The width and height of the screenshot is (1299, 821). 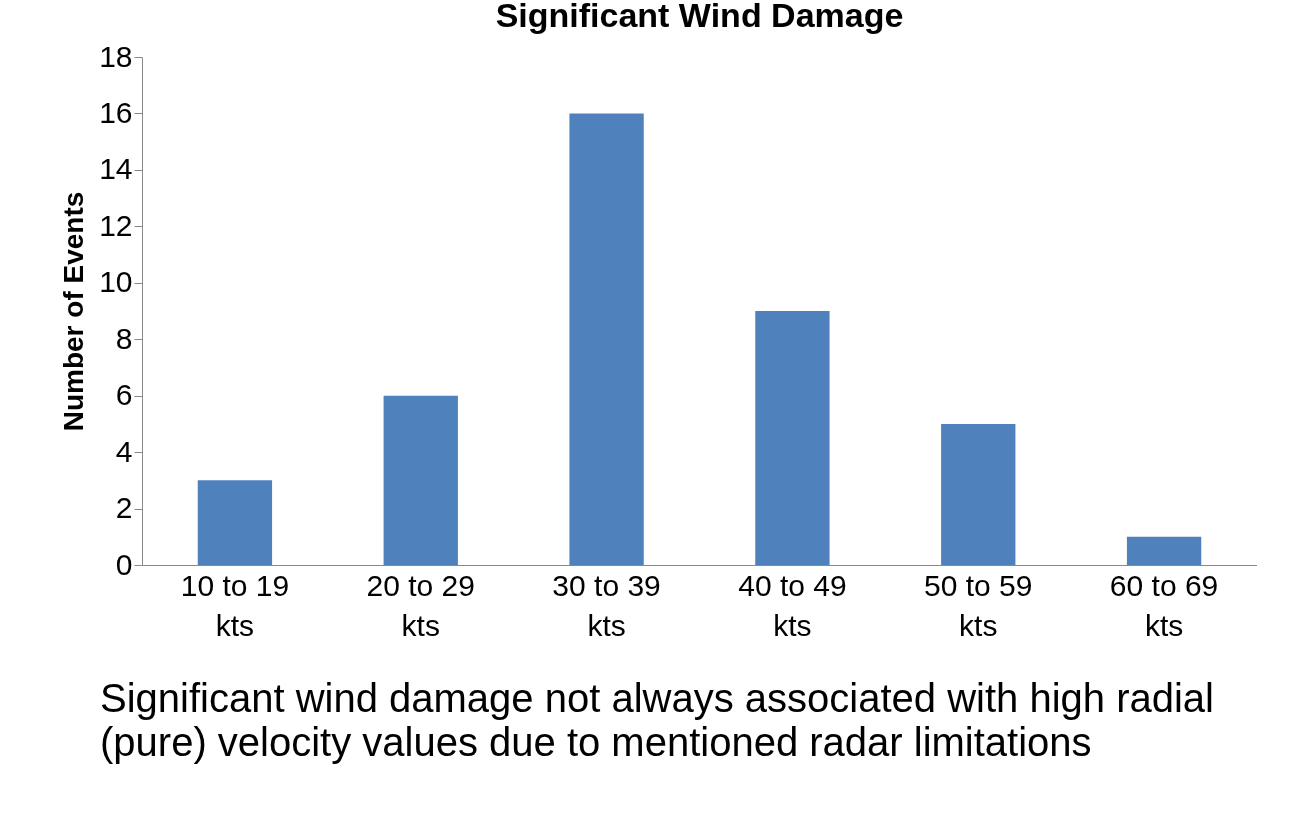 What do you see at coordinates (116, 56) in the screenshot?
I see `y-tick-label: 18` at bounding box center [116, 56].